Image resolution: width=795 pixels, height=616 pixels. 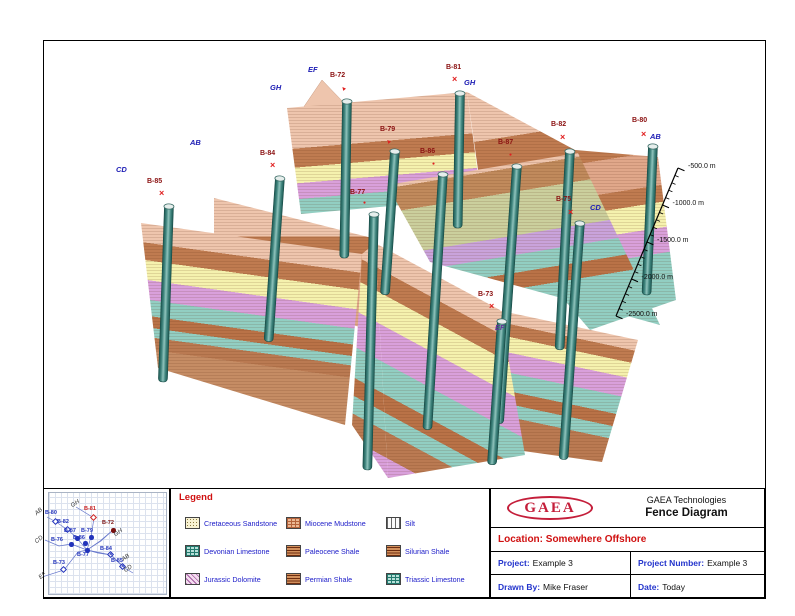 I want to click on legend-label: Miocene Mudstone, so click(x=335, y=523).